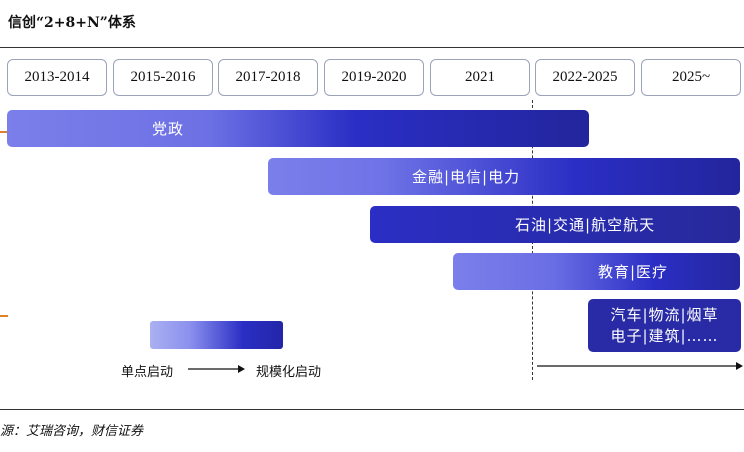 The width and height of the screenshot is (744, 452). What do you see at coordinates (480, 77) in the screenshot?
I see `year-box-2021: 2021` at bounding box center [480, 77].